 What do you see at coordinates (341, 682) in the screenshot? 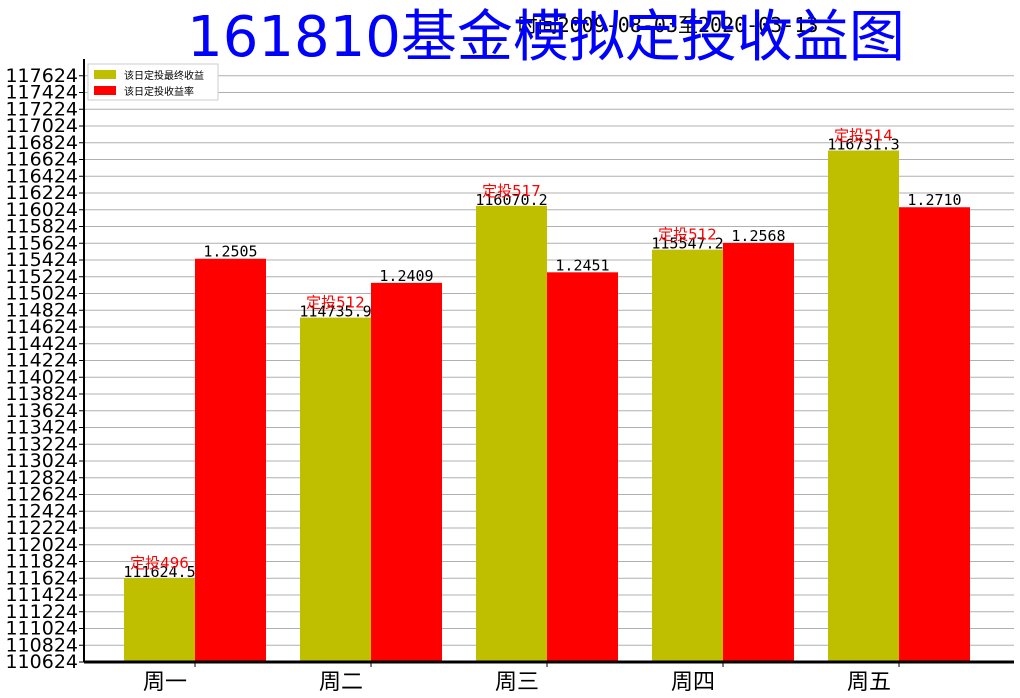
I see `x-tick-label: 周二` at bounding box center [341, 682].